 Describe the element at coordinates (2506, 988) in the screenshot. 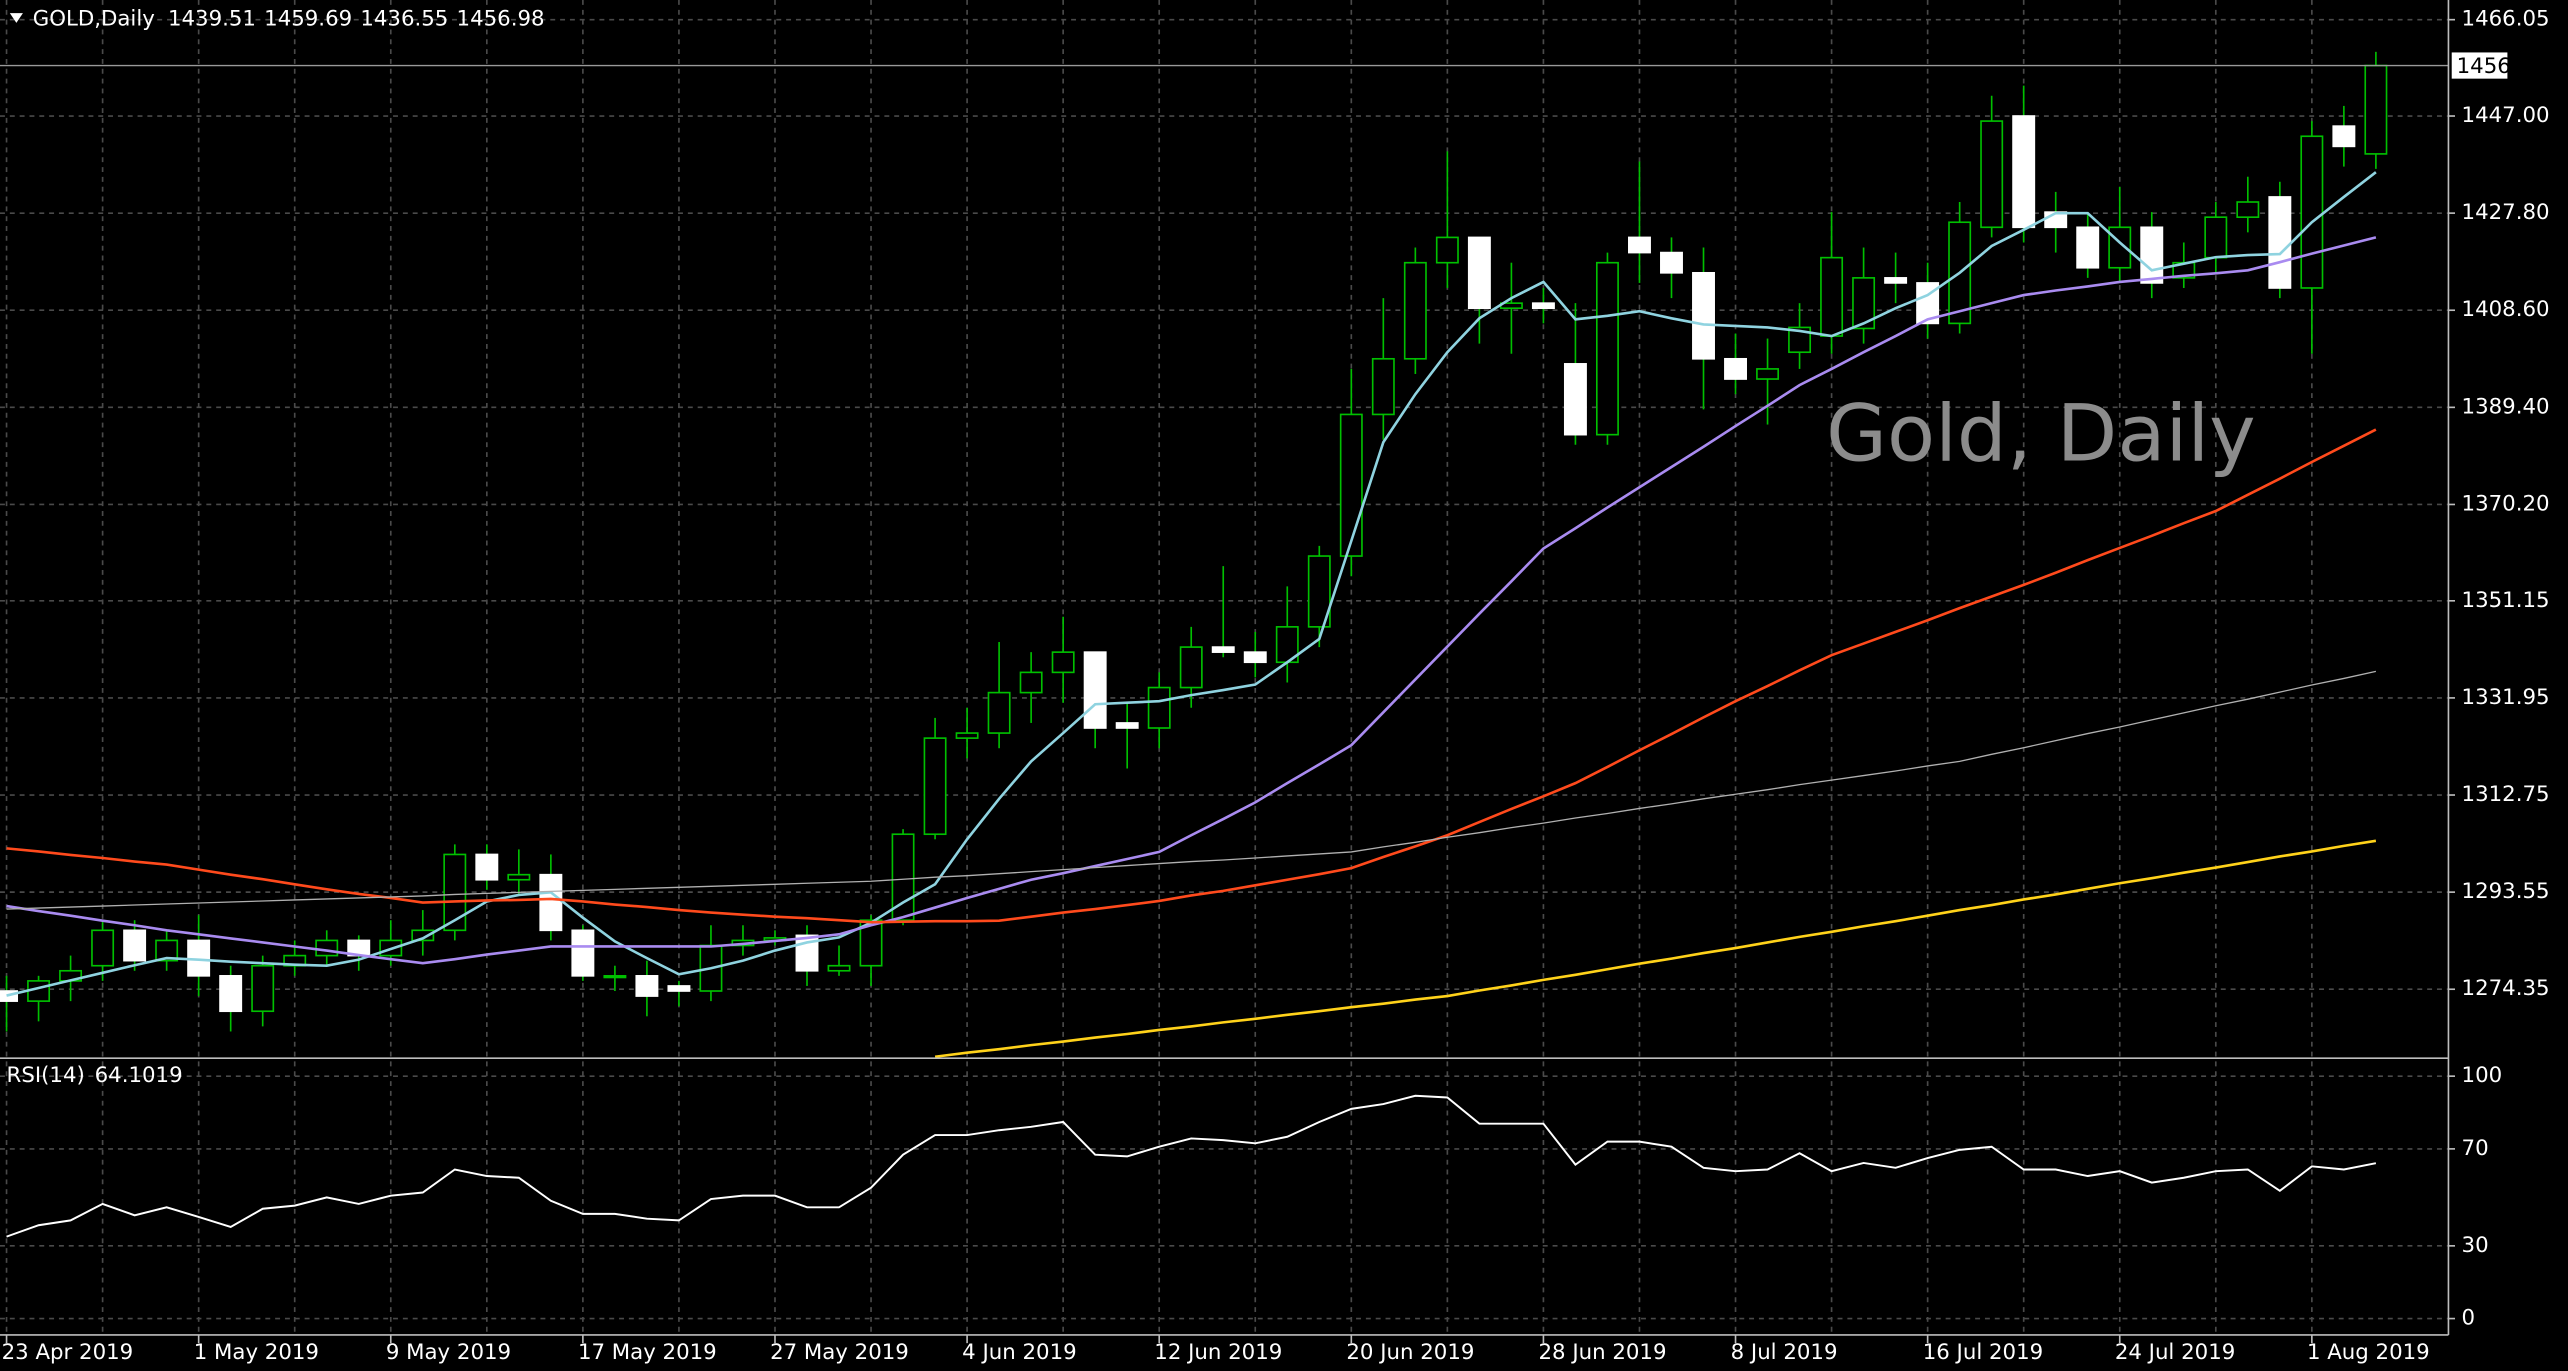

I see `y-tick-label: 1274.35` at that location.